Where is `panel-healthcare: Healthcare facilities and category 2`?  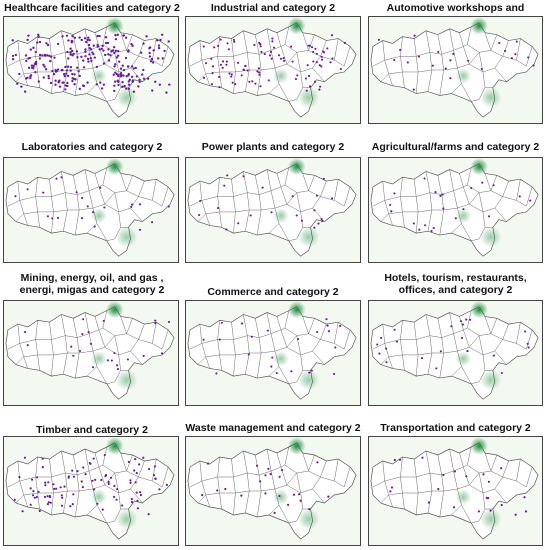 panel-healthcare: Healthcare facilities and category 2 is located at coordinates (92, 64).